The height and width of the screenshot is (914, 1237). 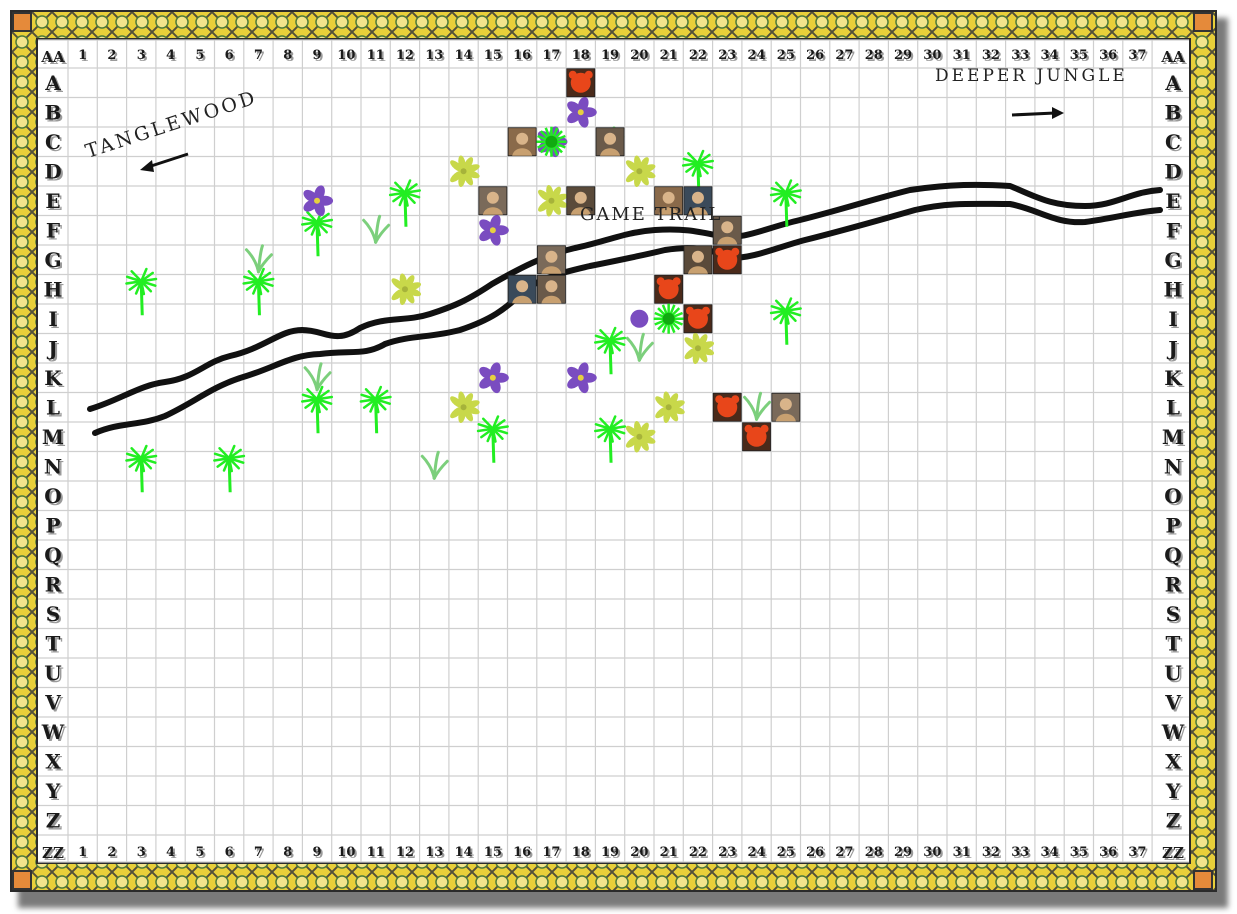 I want to click on column-label-shadow: 29, so click(x=905, y=854).